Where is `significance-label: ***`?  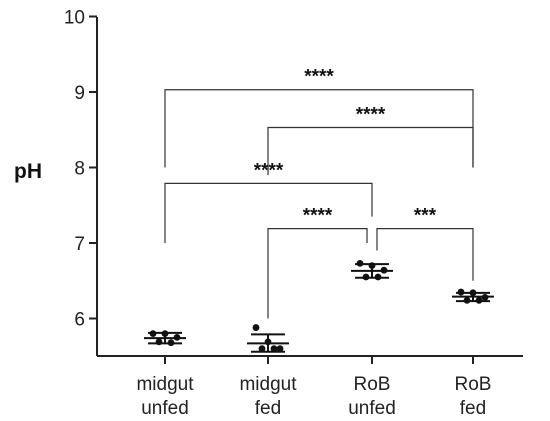
significance-label: *** is located at coordinates (425, 216).